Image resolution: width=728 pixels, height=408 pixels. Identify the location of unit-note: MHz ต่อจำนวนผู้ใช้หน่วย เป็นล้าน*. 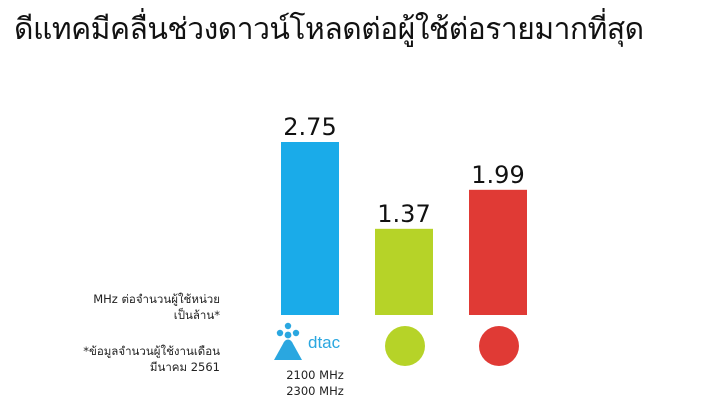
(156, 307).